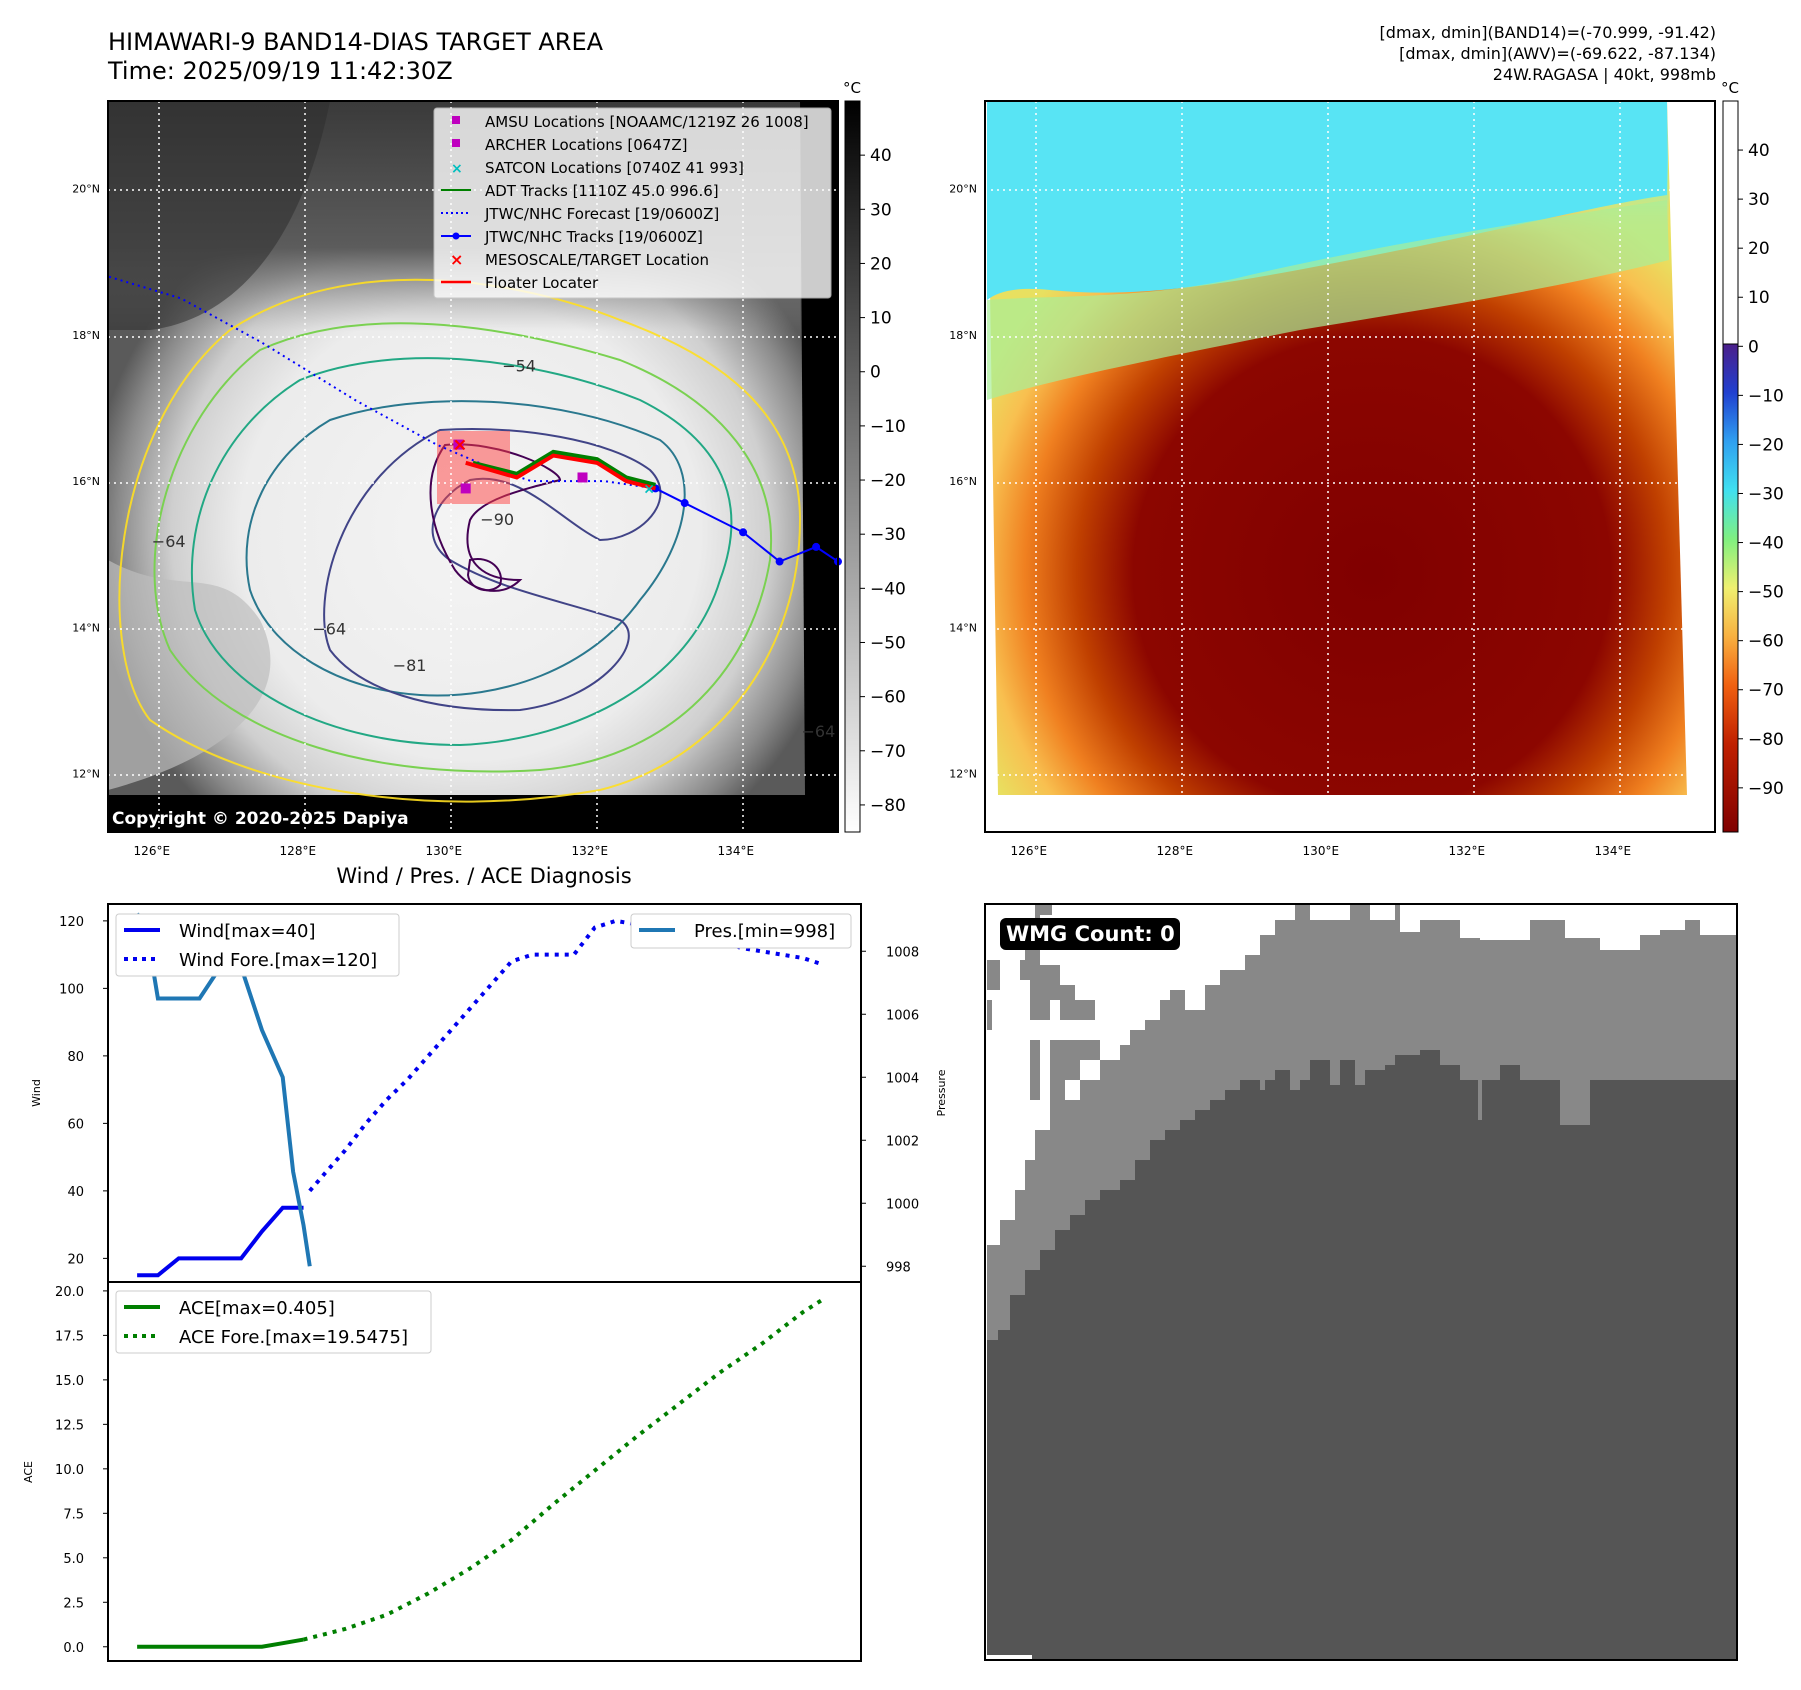 The width and height of the screenshot is (1801, 1690). What do you see at coordinates (278, 960) in the screenshot?
I see `legend-wind-forecast: Wind Fore.[max=120]` at bounding box center [278, 960].